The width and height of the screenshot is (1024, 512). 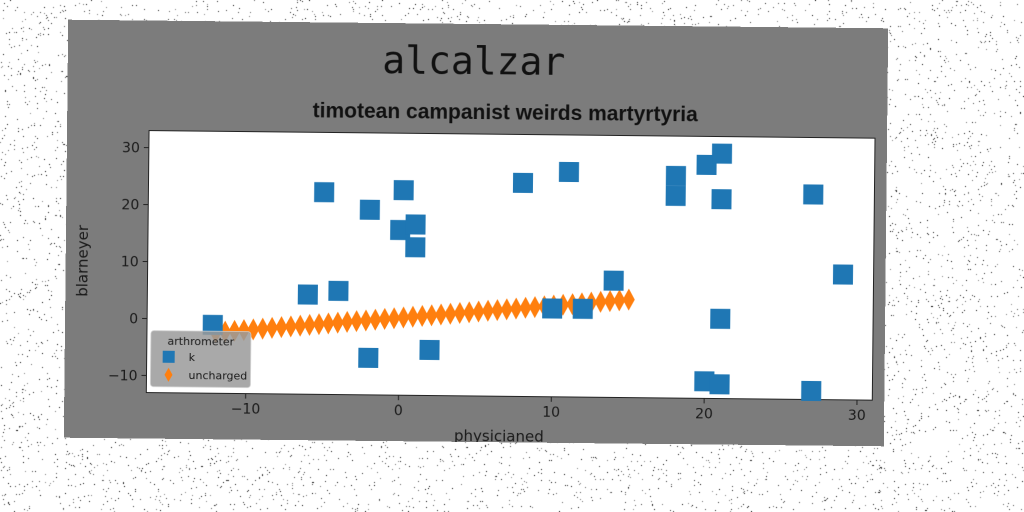 I want to click on chart-title: timotean campanist weirds martyrtyria, so click(x=506, y=112).